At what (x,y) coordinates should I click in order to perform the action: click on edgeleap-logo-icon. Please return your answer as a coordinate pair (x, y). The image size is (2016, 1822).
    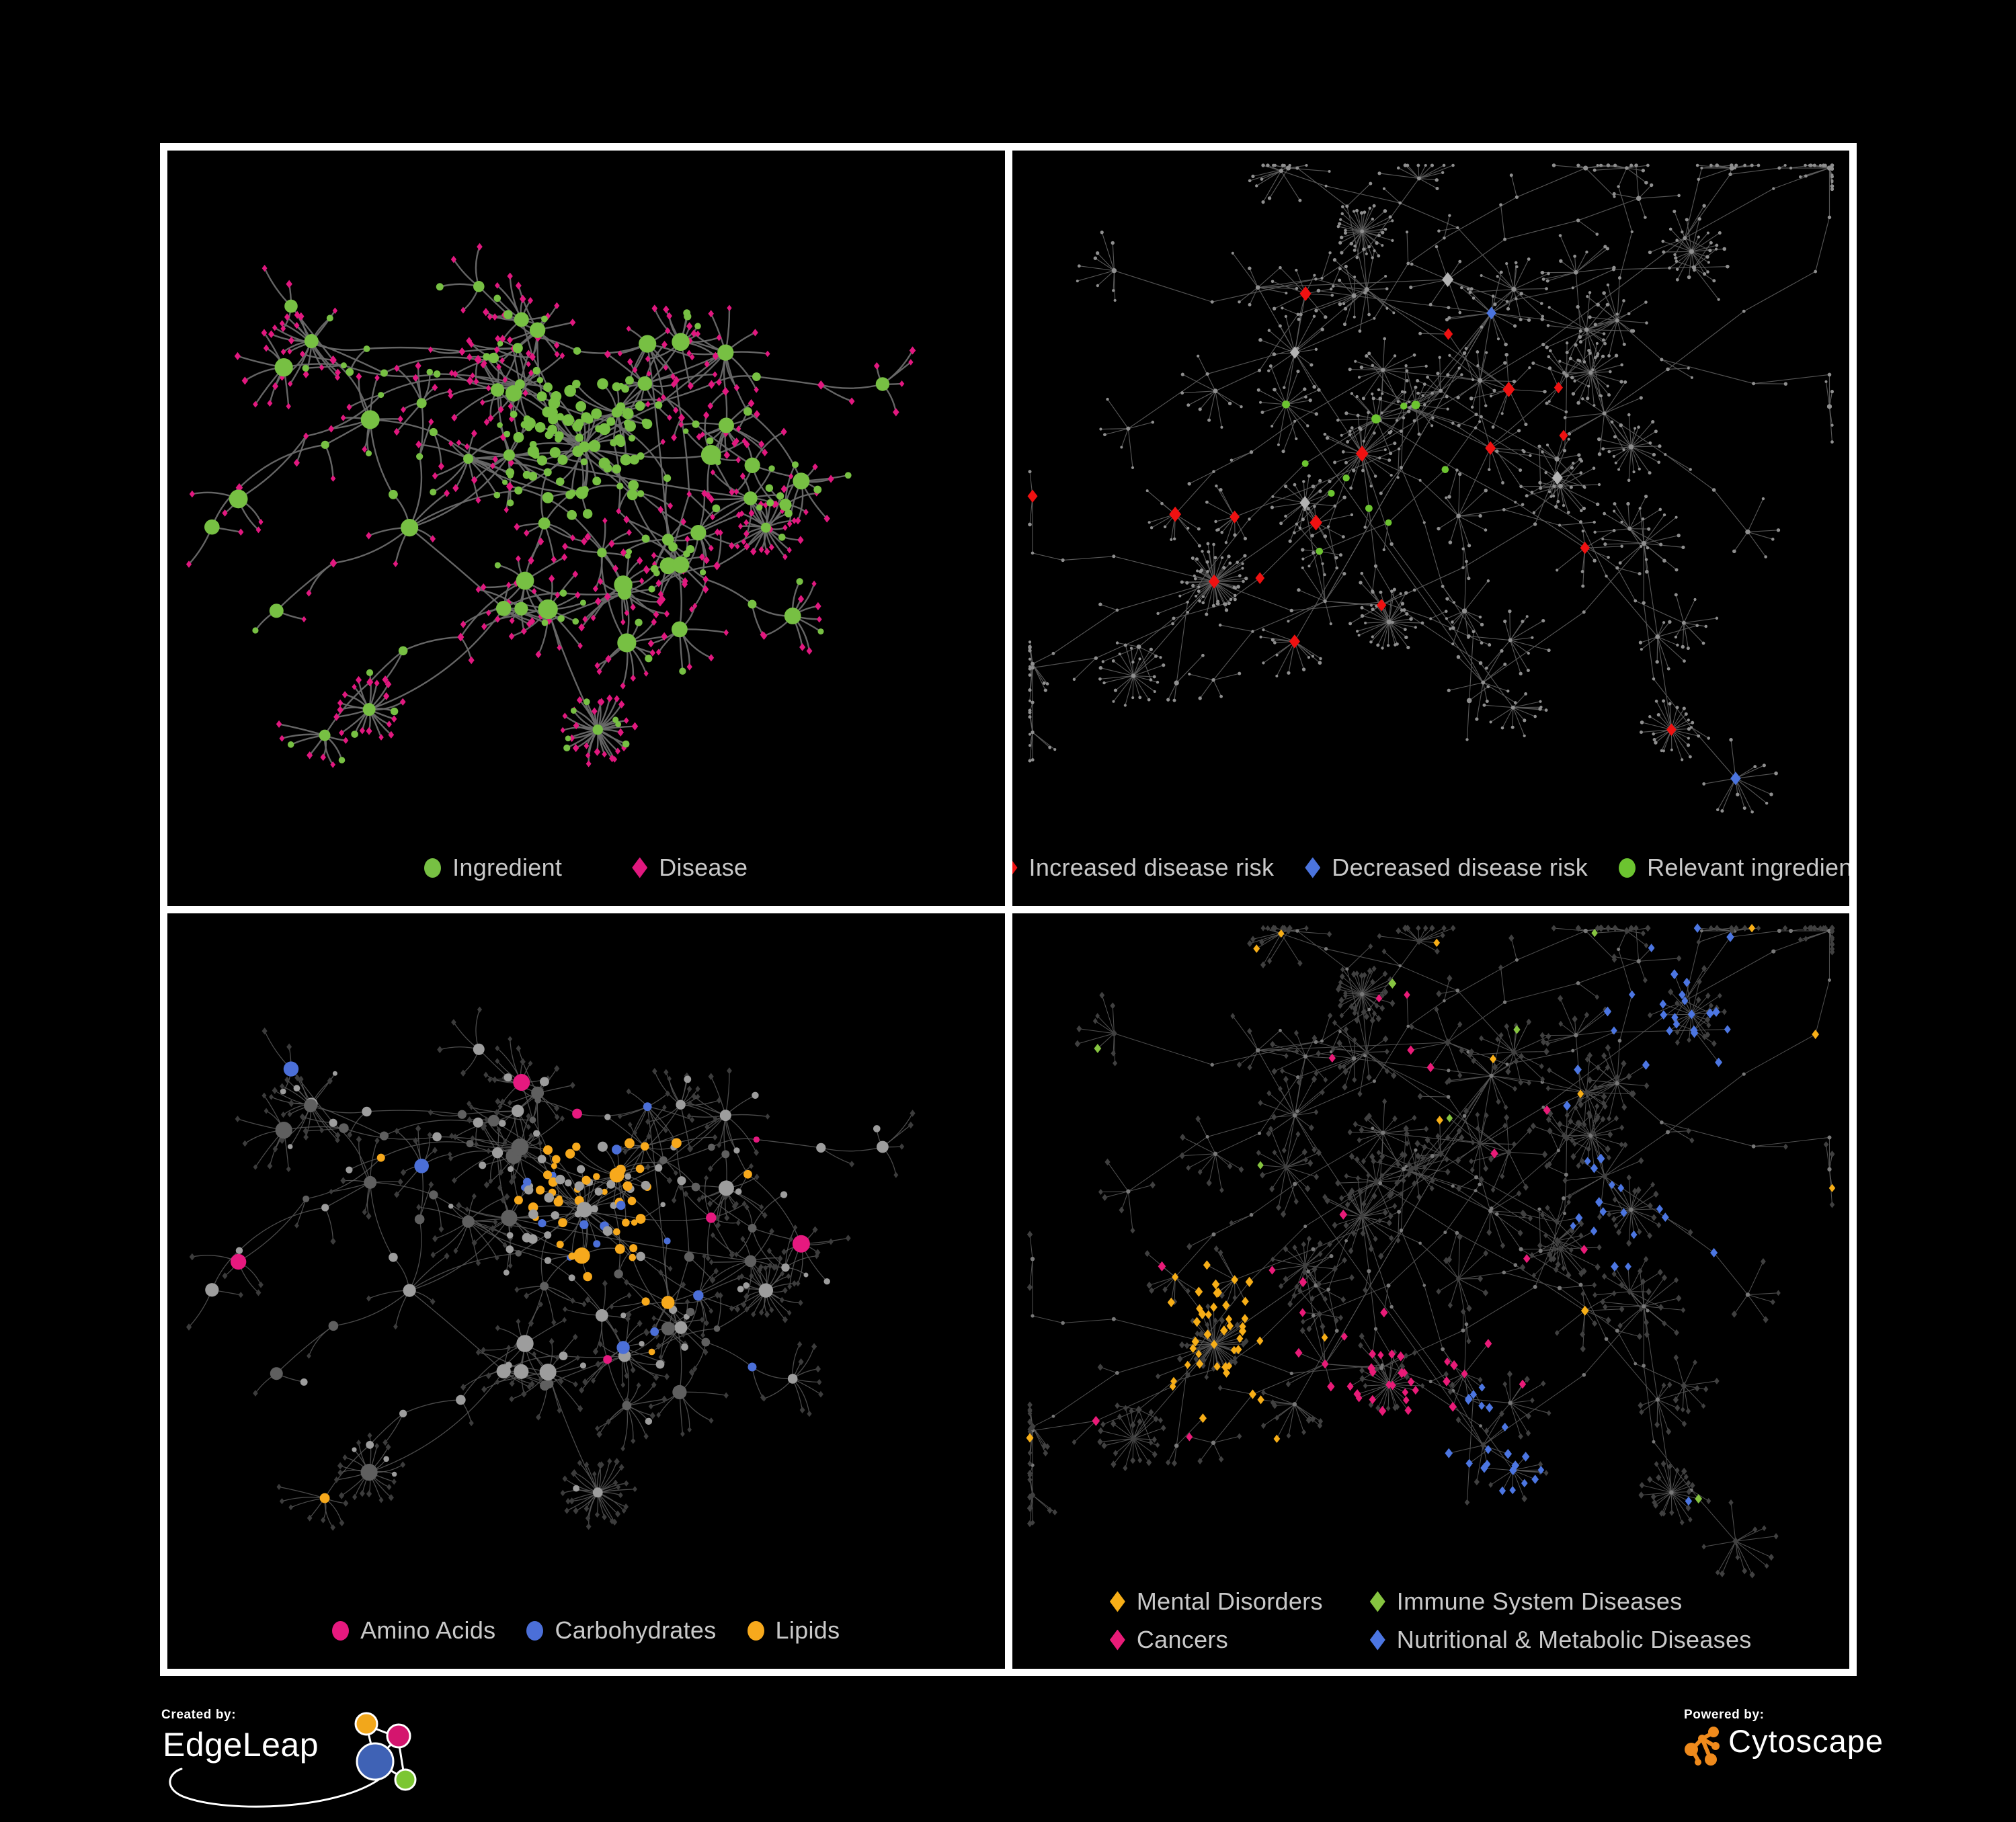
    Looking at the image, I should click on (293, 1760).